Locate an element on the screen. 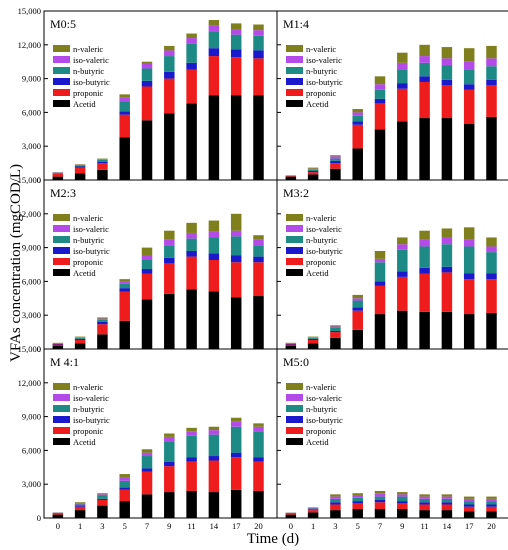  legend-swatch-n-butyric is located at coordinates (61, 239).